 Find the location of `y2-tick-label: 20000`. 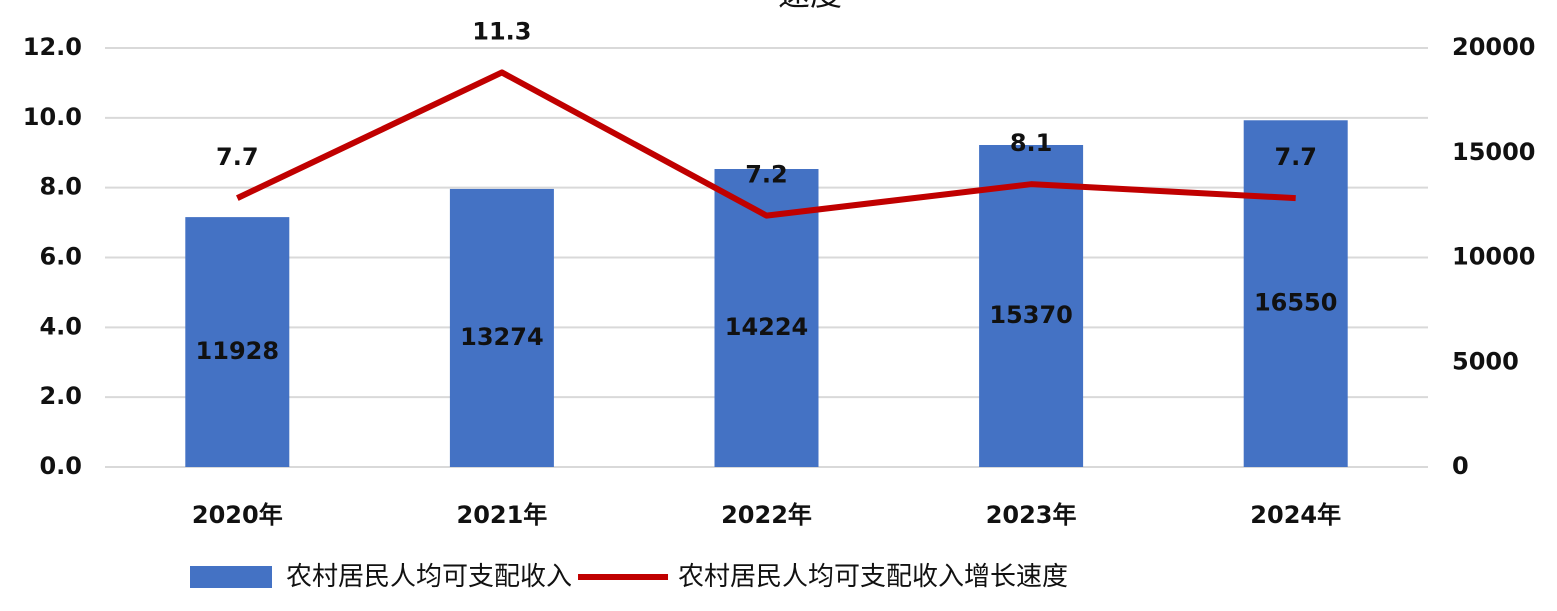

y2-tick-label: 20000 is located at coordinates (1494, 47).